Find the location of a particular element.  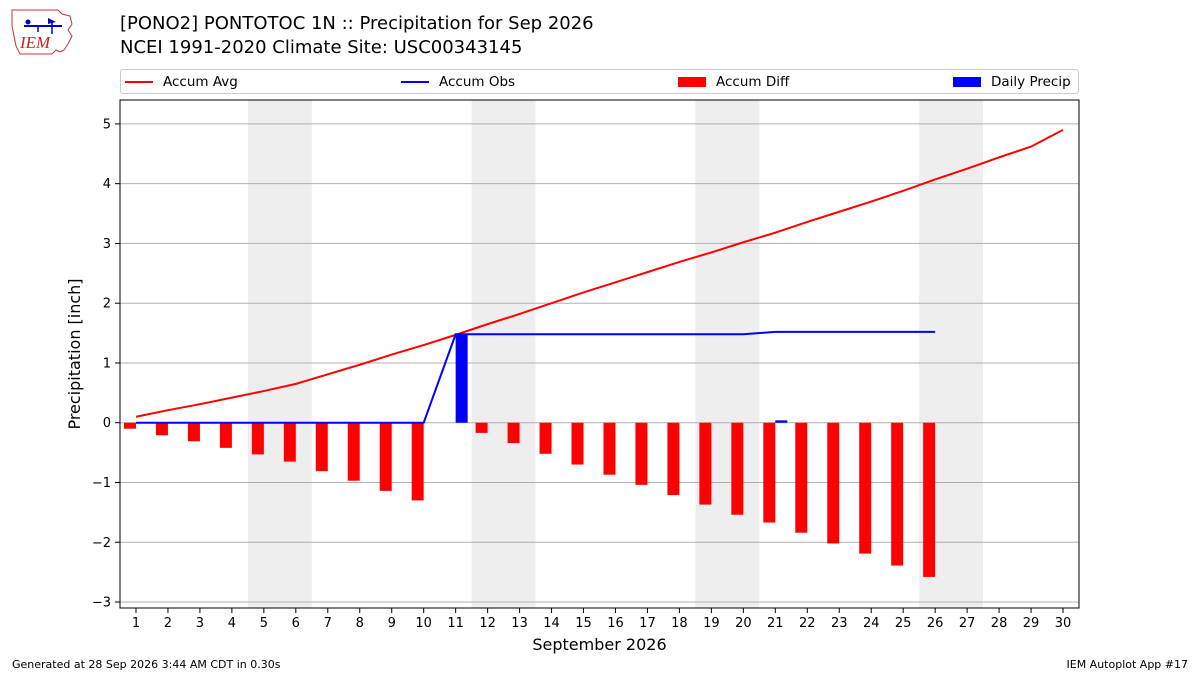

logo-text: IEM is located at coordinates (35, 42).